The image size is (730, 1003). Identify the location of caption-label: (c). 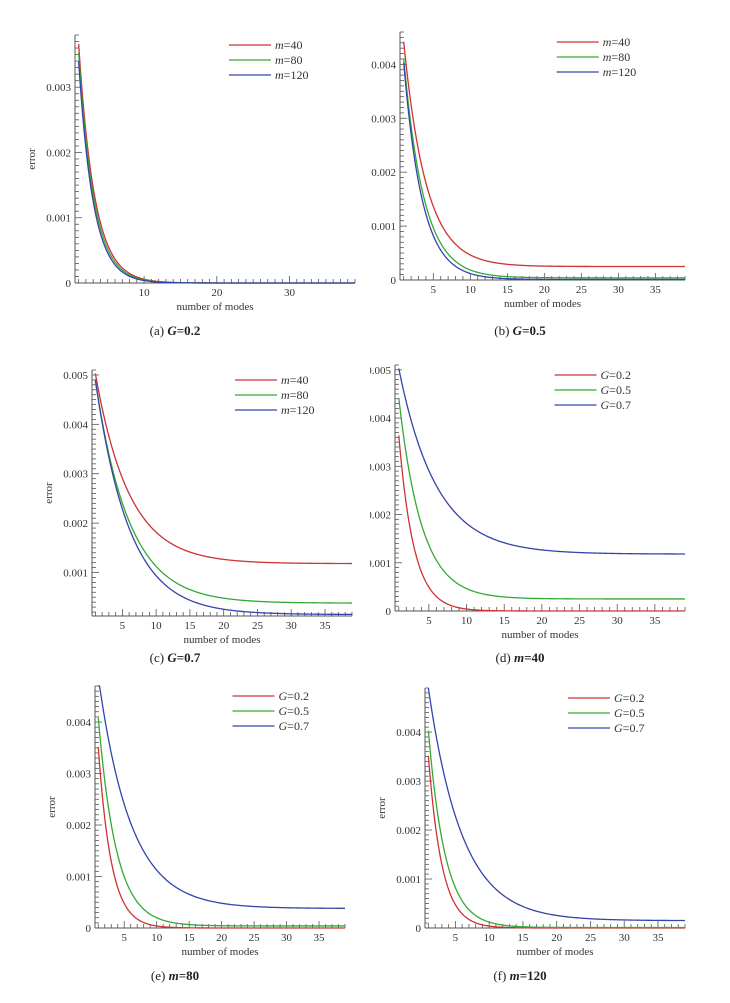
(157, 657).